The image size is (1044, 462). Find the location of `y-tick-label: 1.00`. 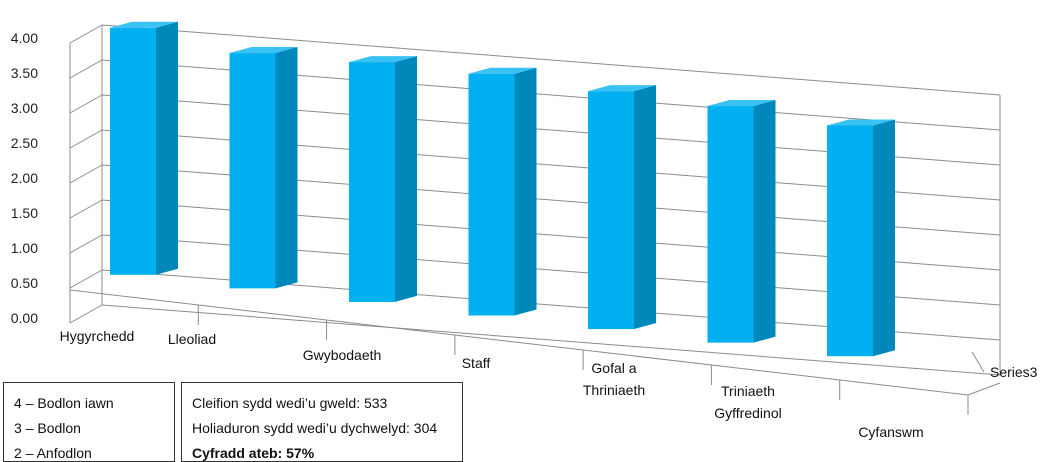

y-tick-label: 1.00 is located at coordinates (24, 248).